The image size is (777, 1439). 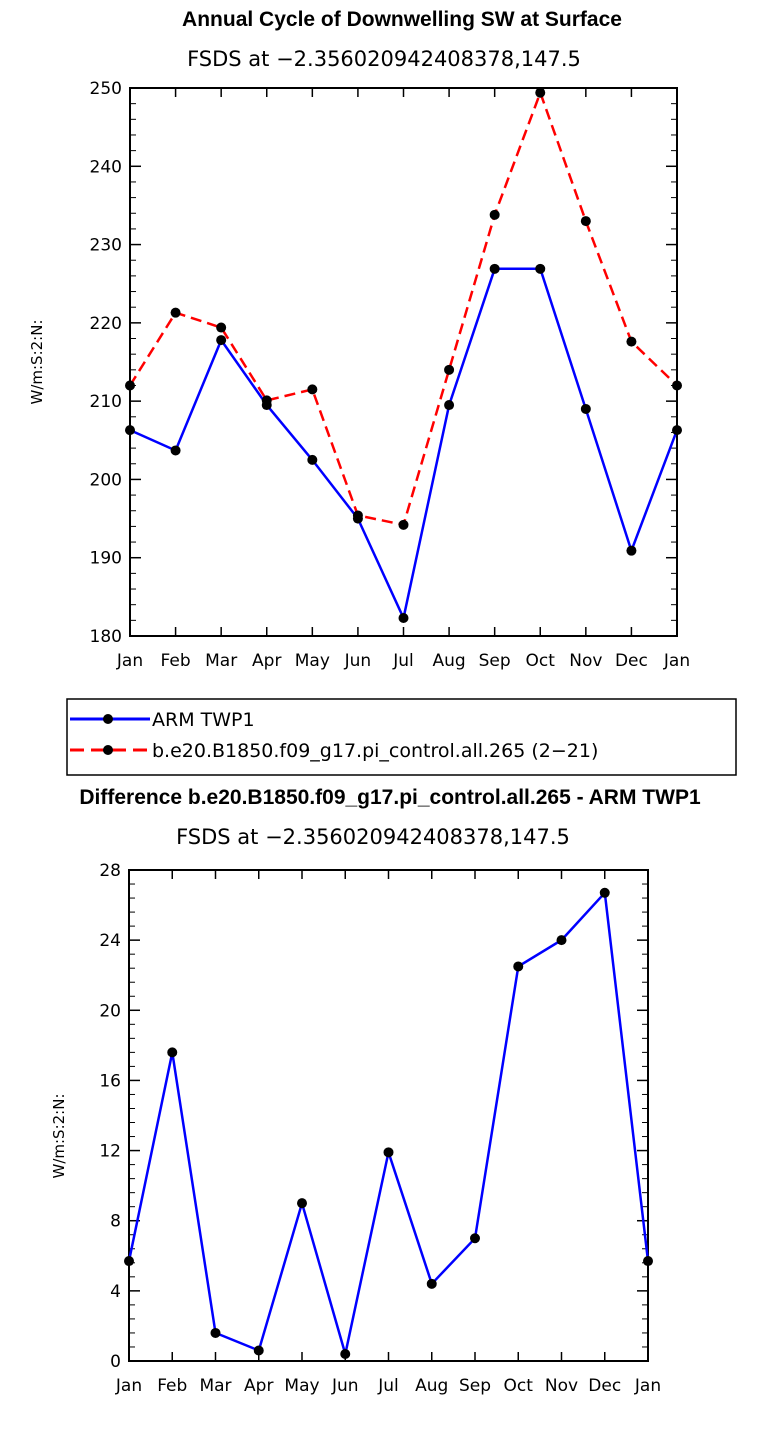 I want to click on legend-box, so click(x=401, y=737).